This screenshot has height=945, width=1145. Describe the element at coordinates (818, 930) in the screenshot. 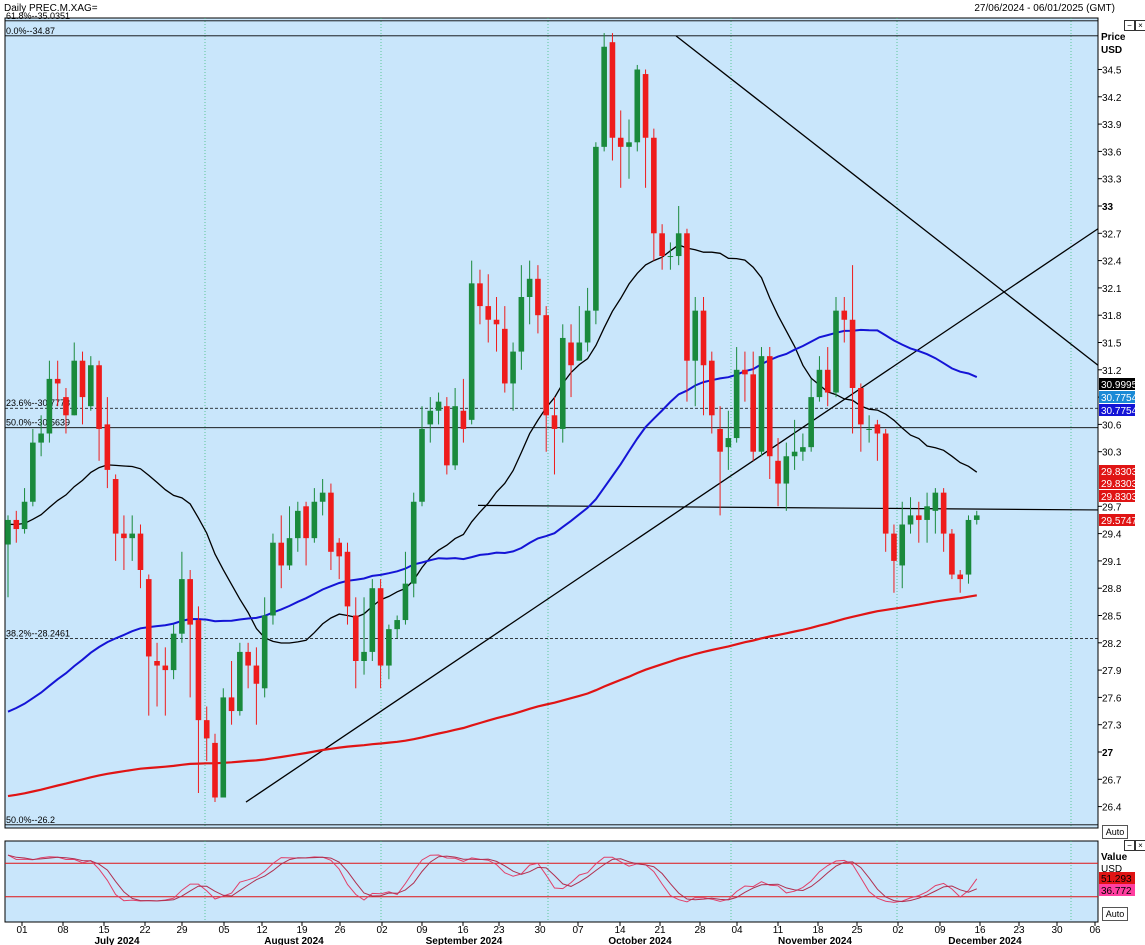

I see `x-tick-label: 18` at that location.